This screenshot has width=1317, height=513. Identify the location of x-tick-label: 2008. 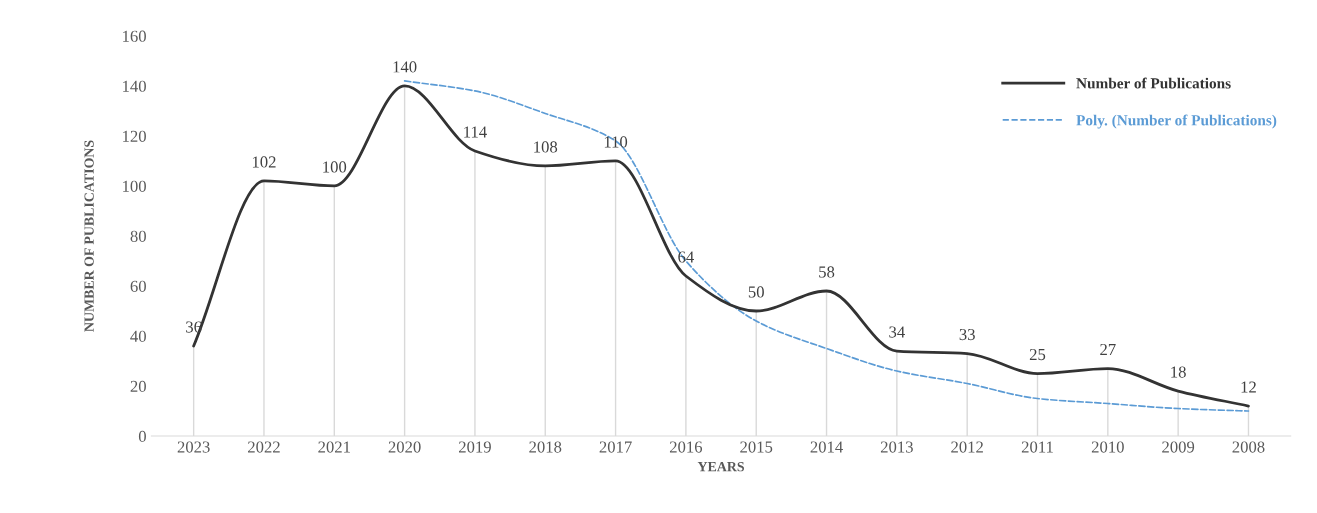
(1248, 447).